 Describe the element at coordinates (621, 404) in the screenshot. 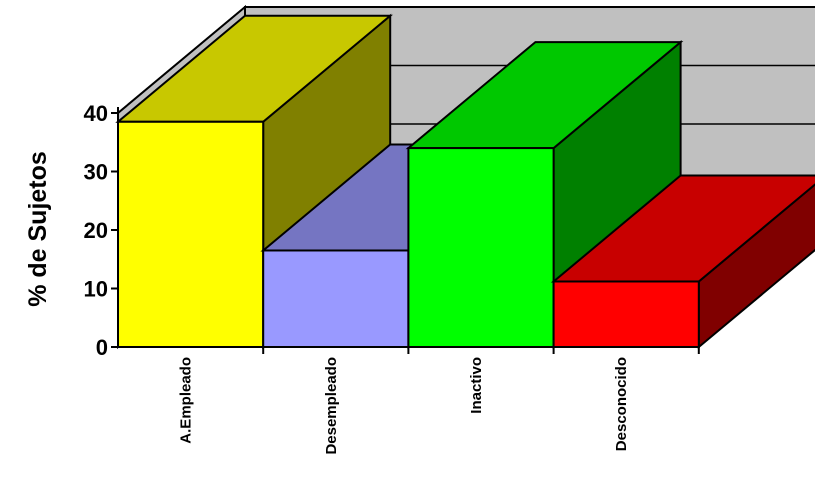

I see `x-tick-label: Desconocido` at that location.